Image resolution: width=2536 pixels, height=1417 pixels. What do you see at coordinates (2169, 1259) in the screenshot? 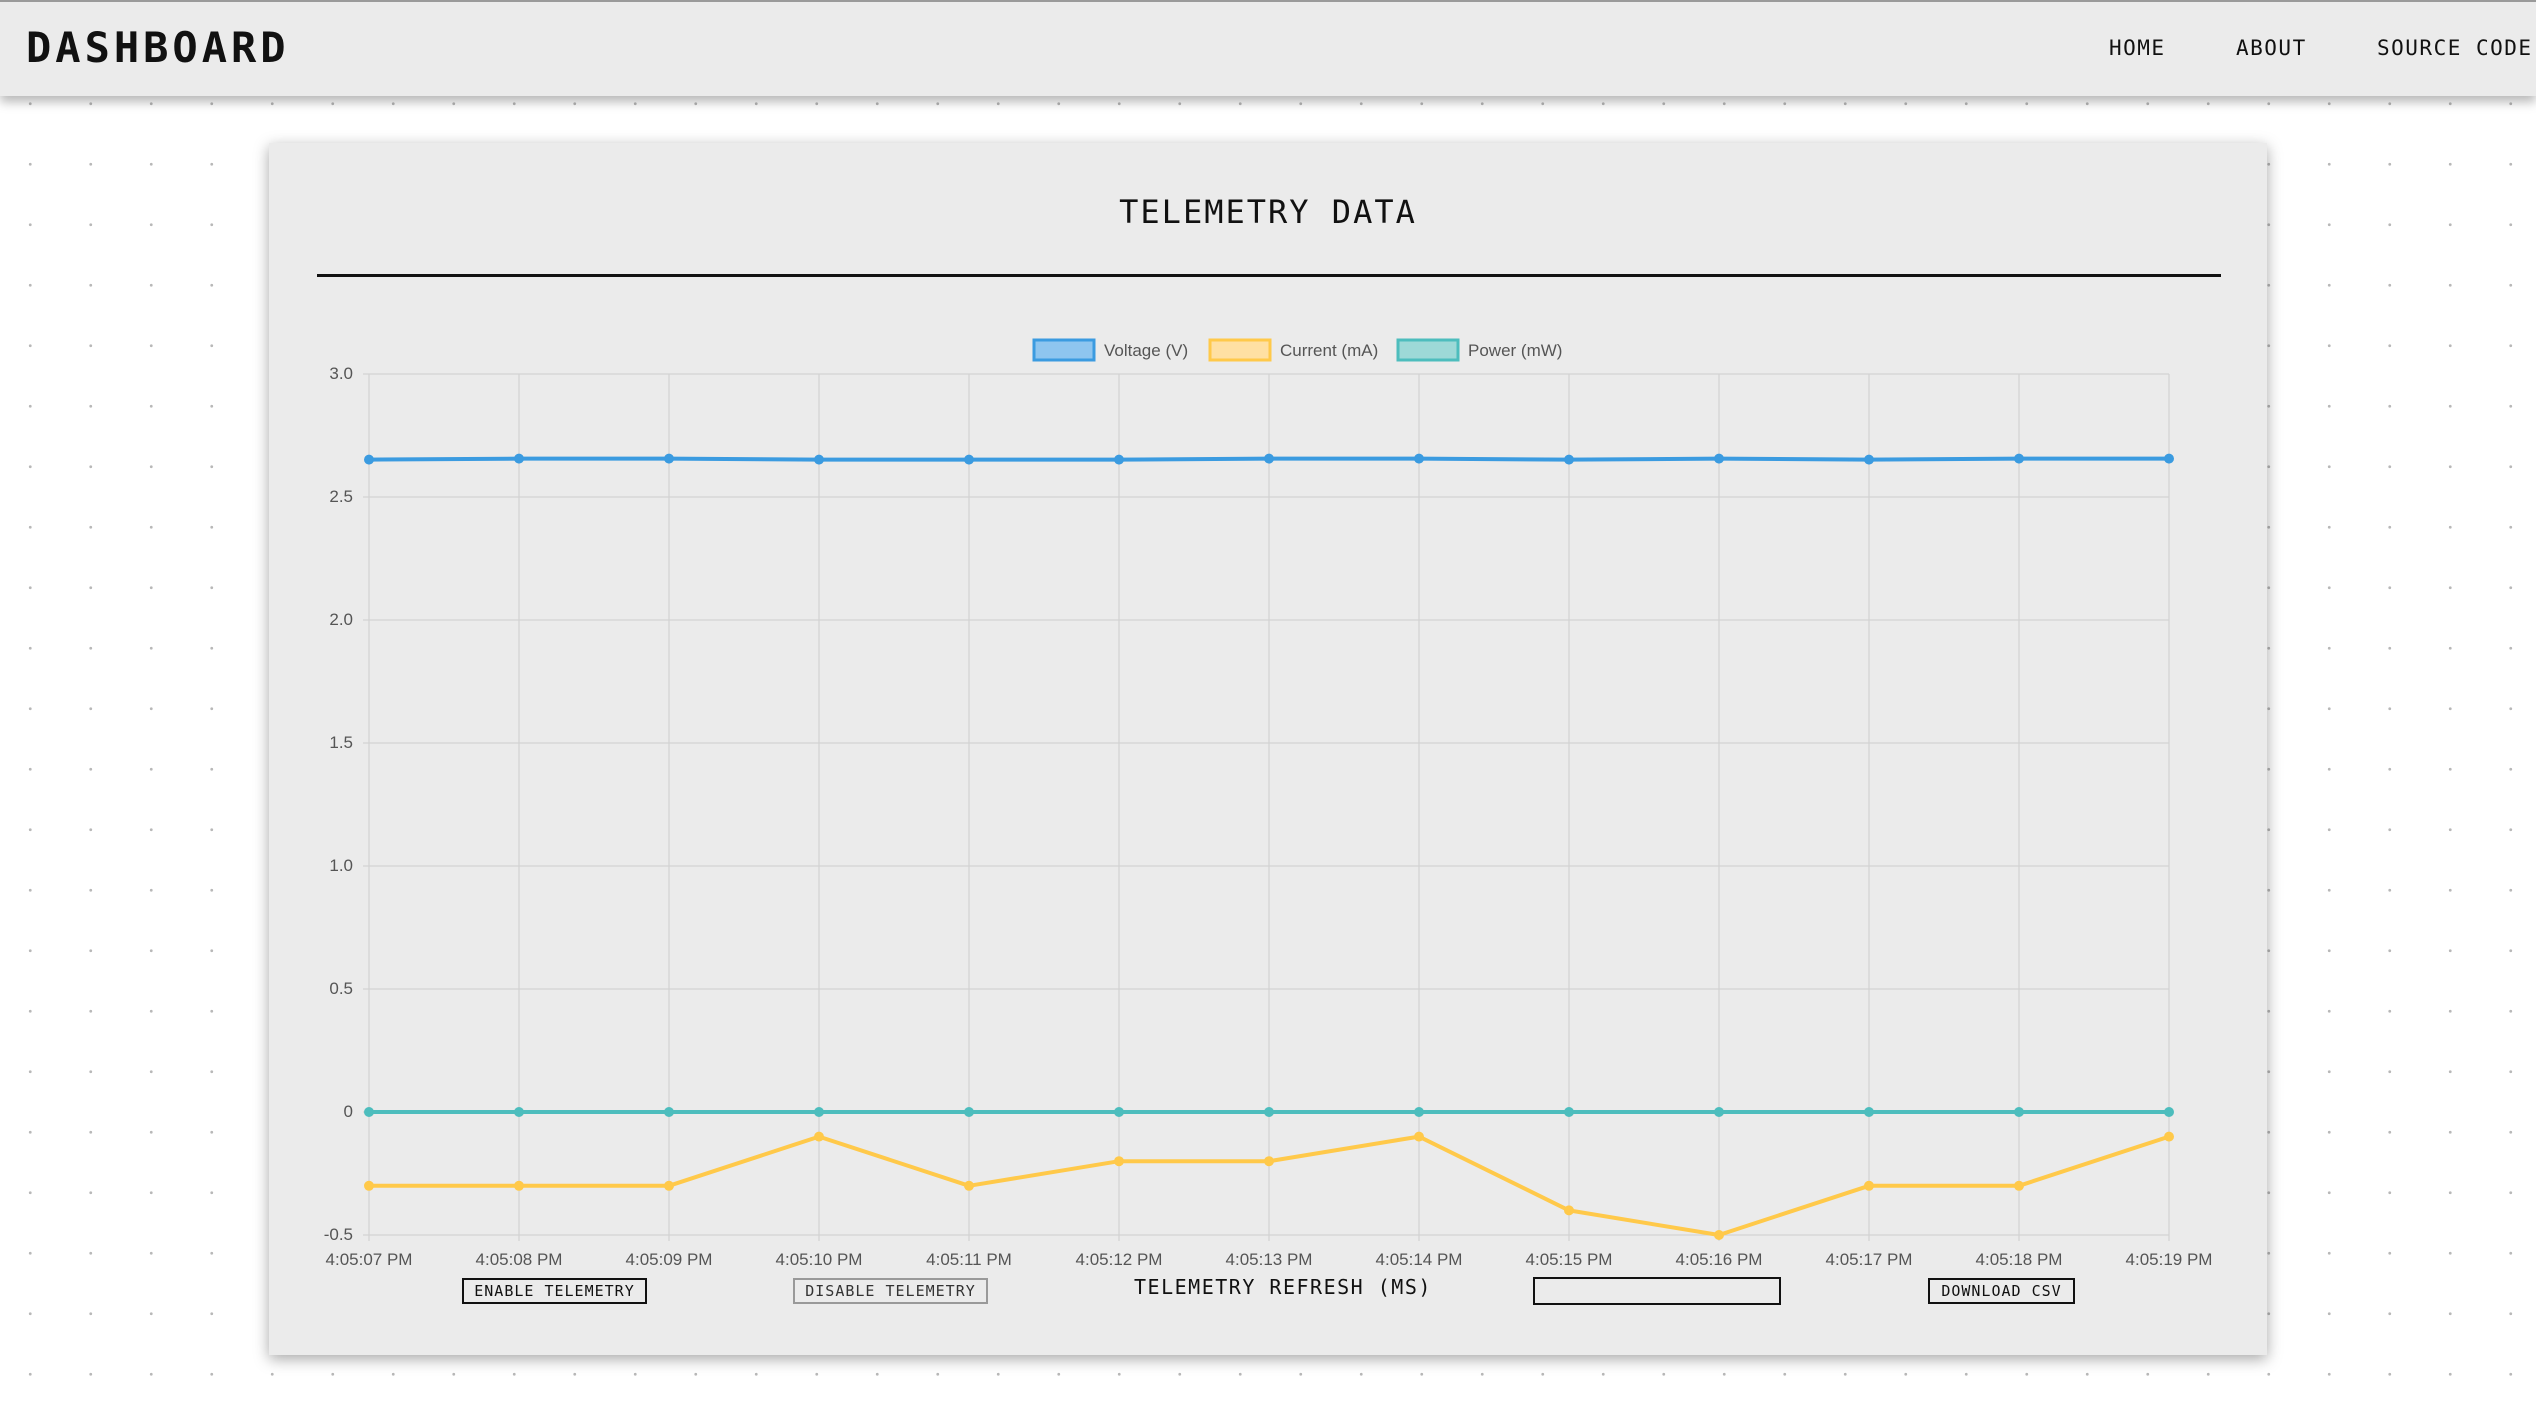
I see `x-tick-label: 4:05:19 PM` at bounding box center [2169, 1259].